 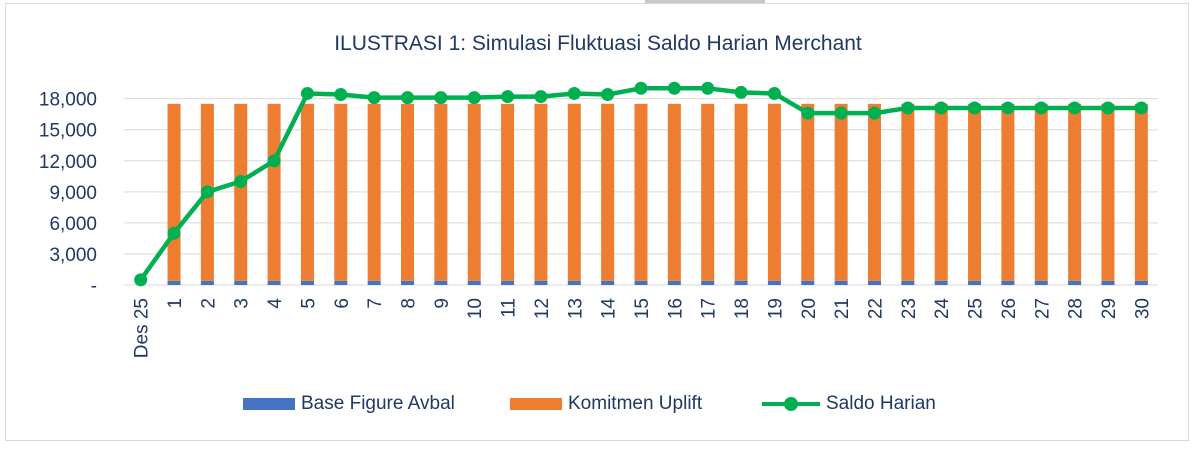 What do you see at coordinates (68, 100) in the screenshot?
I see `y-tick-label: 18,000` at bounding box center [68, 100].